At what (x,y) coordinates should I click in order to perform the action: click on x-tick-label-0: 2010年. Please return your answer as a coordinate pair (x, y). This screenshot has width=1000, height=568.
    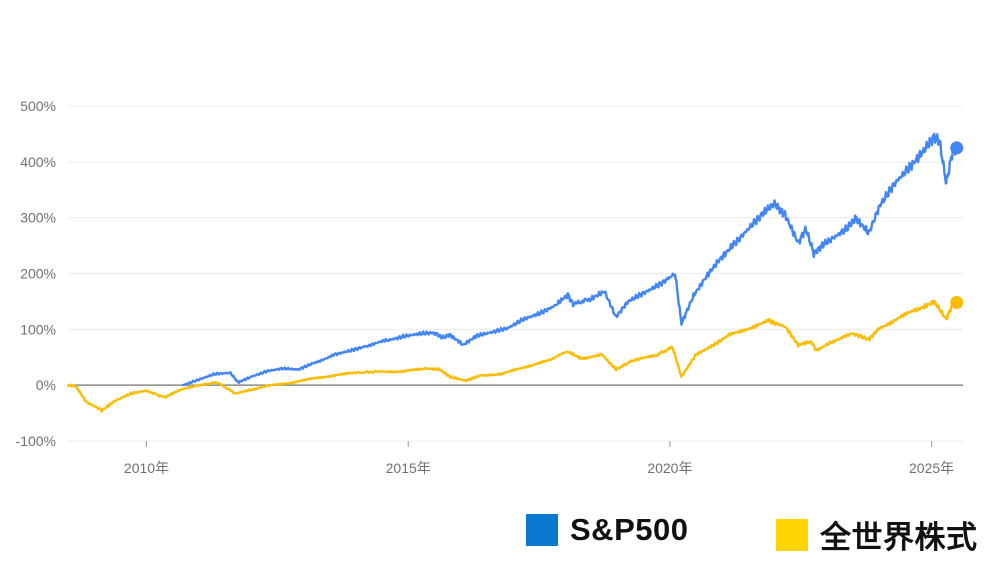
    Looking at the image, I should click on (146, 468).